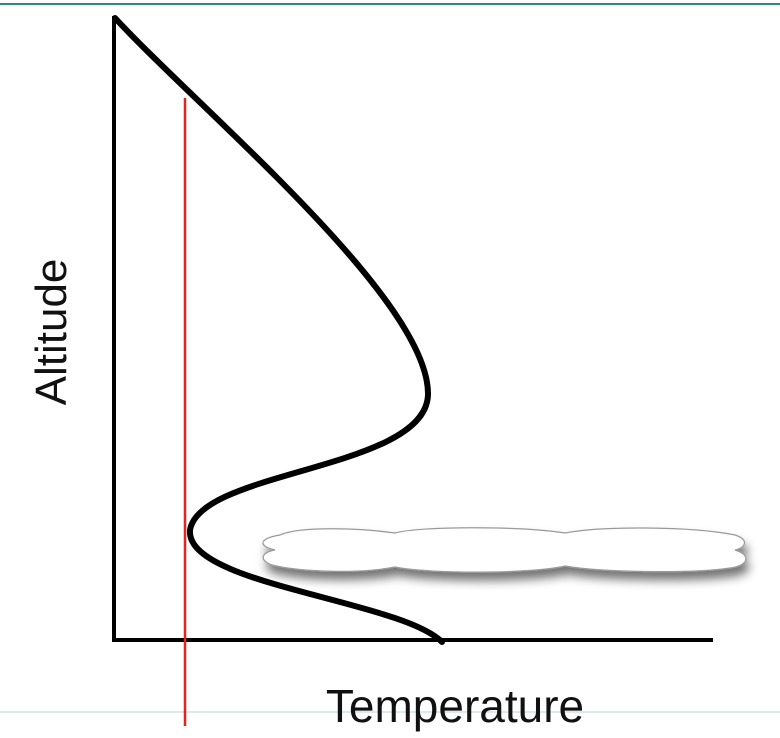 Image resolution: width=780 pixels, height=738 pixels. Describe the element at coordinates (504, 550) in the screenshot. I see `cloud` at that location.